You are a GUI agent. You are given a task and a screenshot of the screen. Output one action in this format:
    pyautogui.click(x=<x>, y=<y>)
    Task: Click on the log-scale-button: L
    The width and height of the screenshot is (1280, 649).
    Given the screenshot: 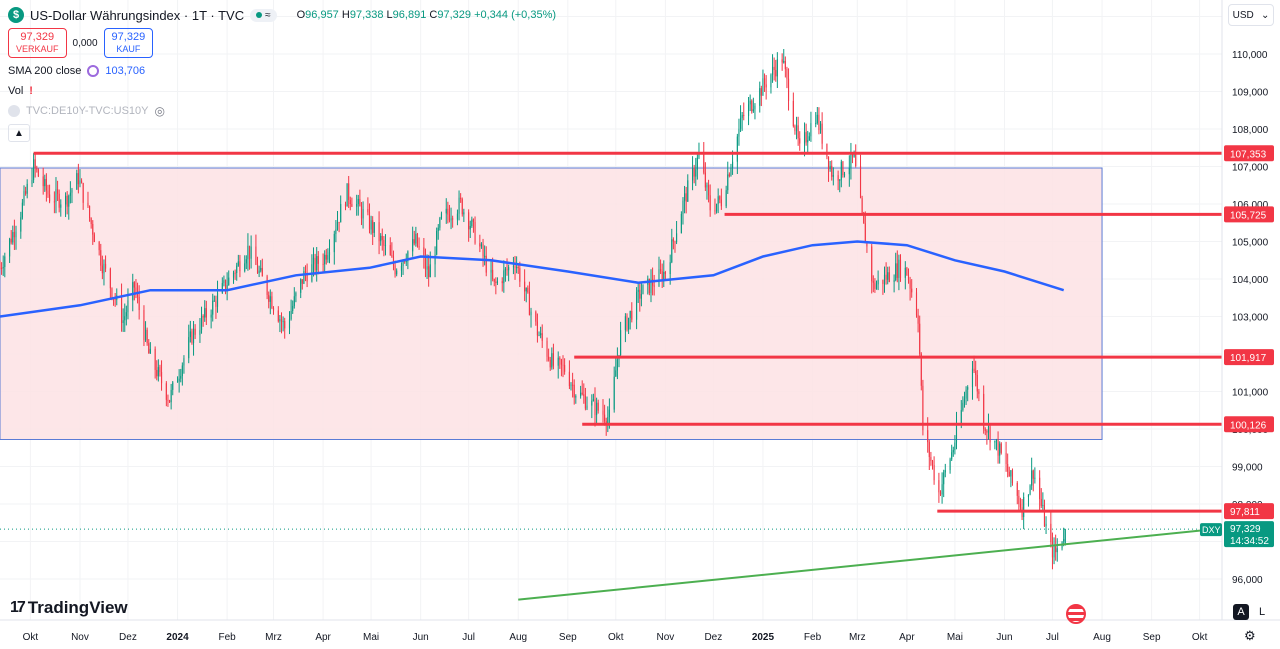 What is the action you would take?
    pyautogui.click(x=1262, y=612)
    